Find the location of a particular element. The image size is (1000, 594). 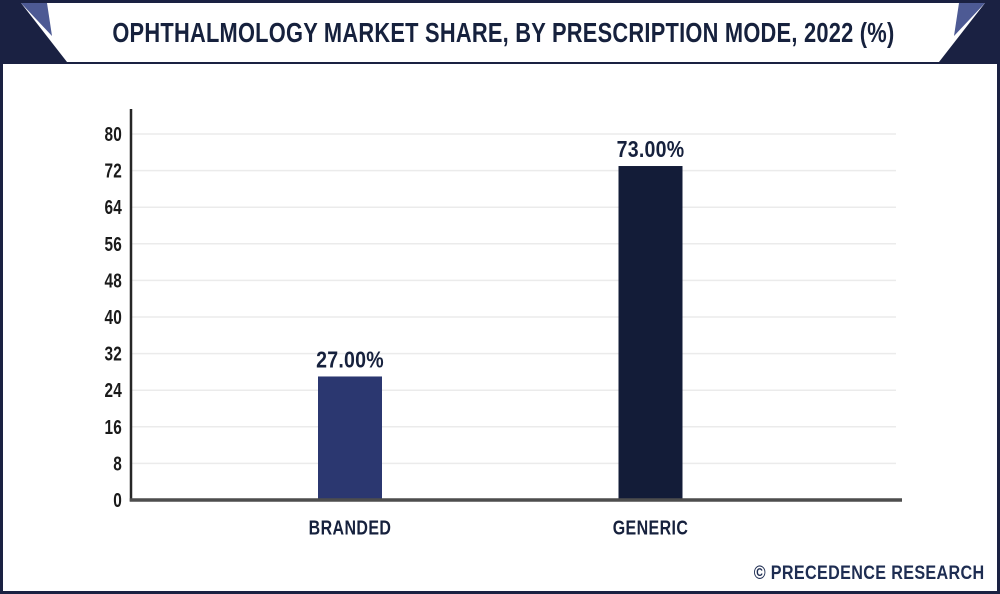

bar-generic is located at coordinates (650, 333).